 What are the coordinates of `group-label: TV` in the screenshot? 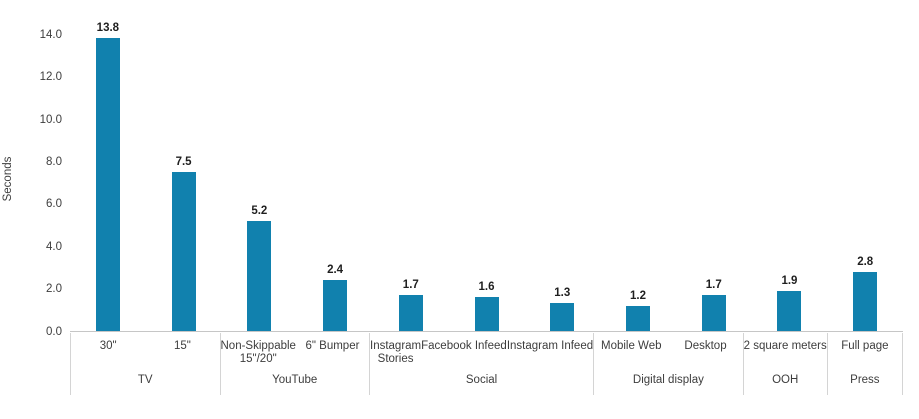 It's located at (145, 380).